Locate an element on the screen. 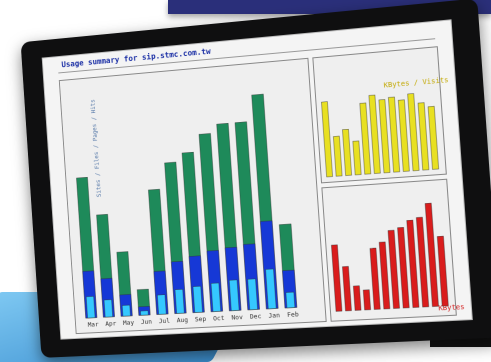 The height and width of the screenshot is (362, 491). month-label: May is located at coordinates (128, 323).